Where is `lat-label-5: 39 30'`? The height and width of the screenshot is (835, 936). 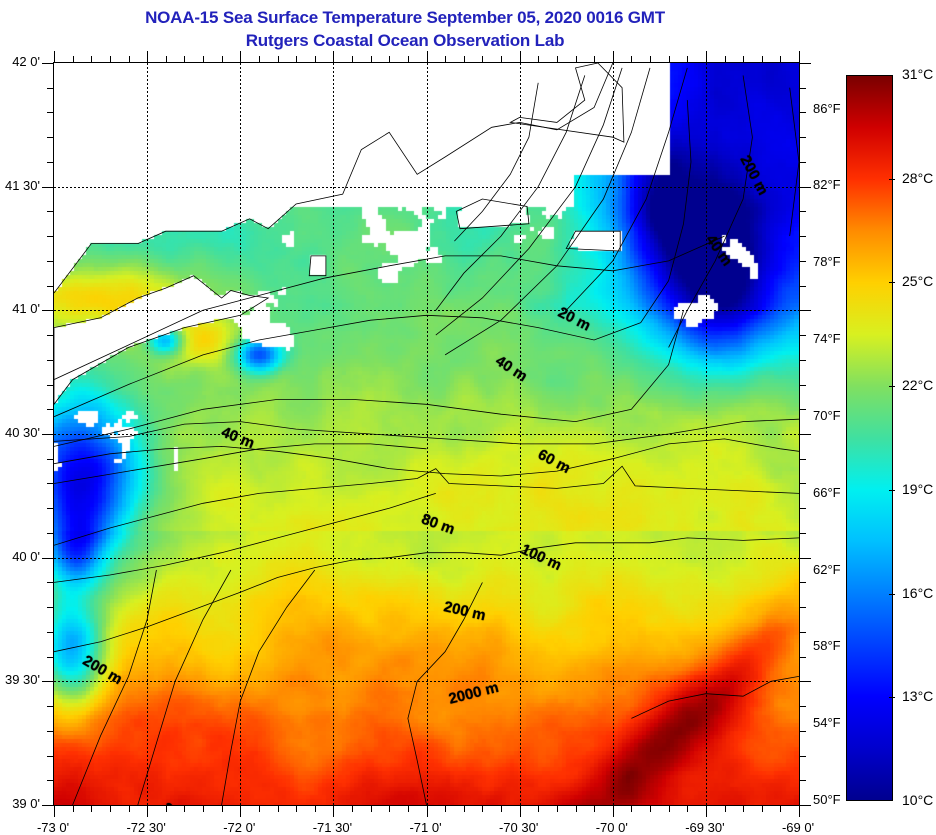
lat-label-5: 39 30' is located at coordinates (22, 680).